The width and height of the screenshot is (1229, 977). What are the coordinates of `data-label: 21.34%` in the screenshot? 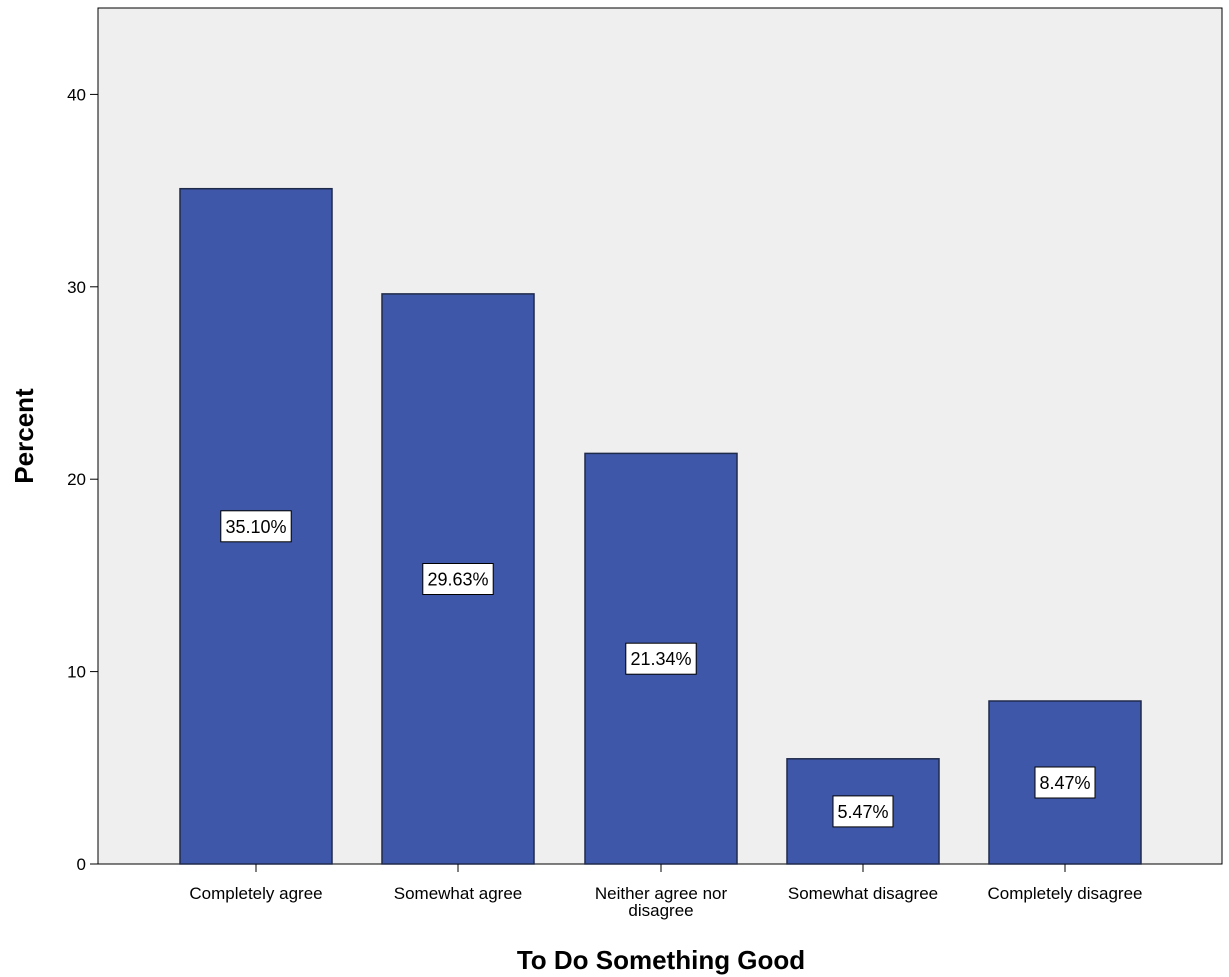 It's located at (661, 658).